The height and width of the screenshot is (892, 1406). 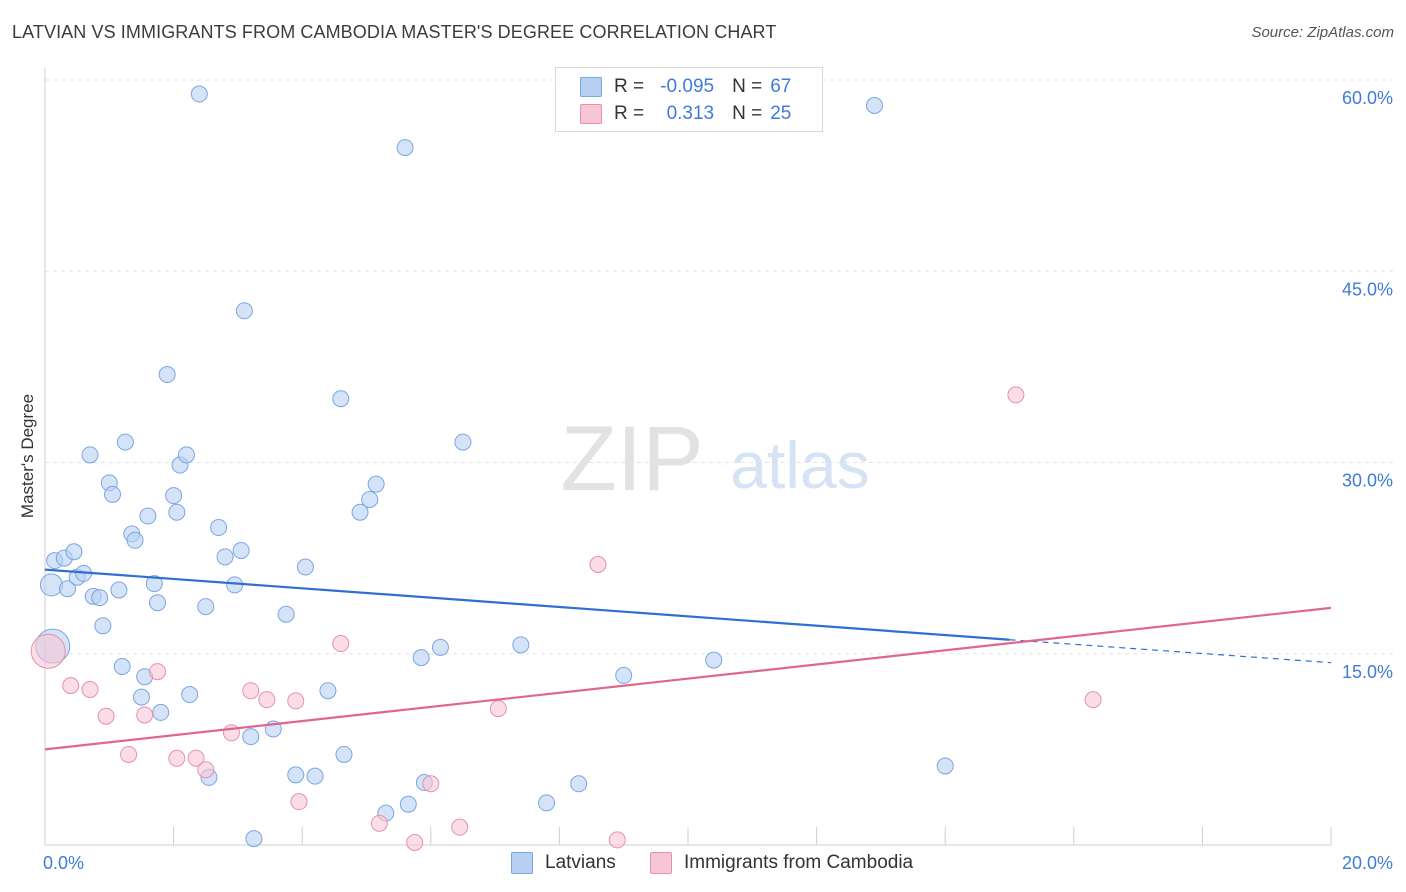 What do you see at coordinates (781, 113) in the screenshot?
I see `legend-n-value: 25` at bounding box center [781, 113].